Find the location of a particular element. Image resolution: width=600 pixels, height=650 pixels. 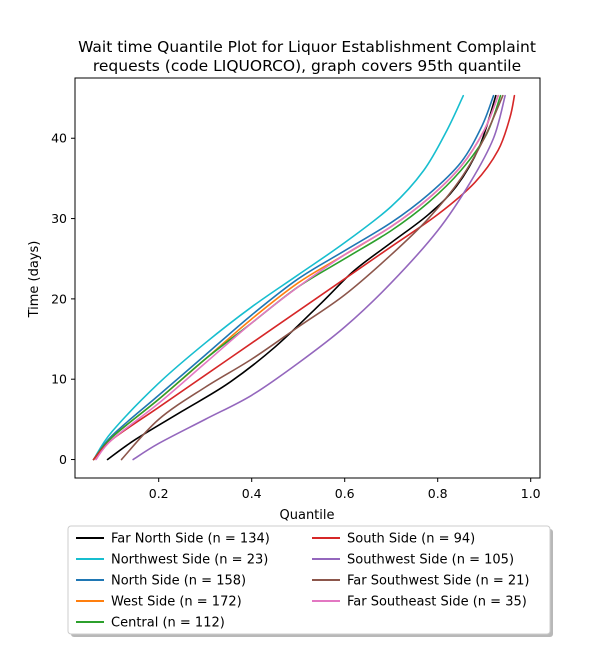

y-tick-label: 40 is located at coordinates (59, 138).